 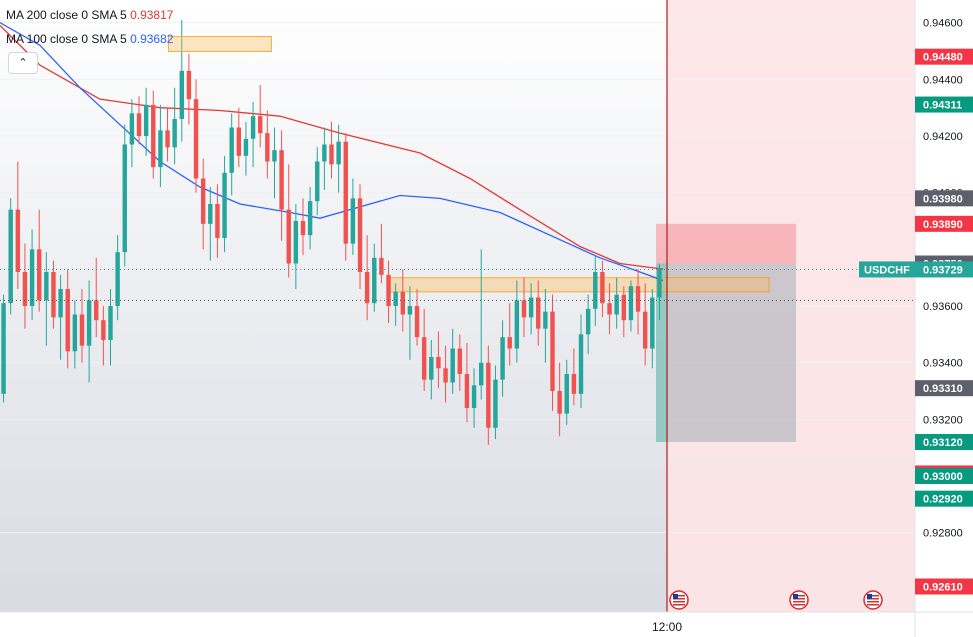 I want to click on price-tag-label: 0.93980, so click(x=943, y=199).